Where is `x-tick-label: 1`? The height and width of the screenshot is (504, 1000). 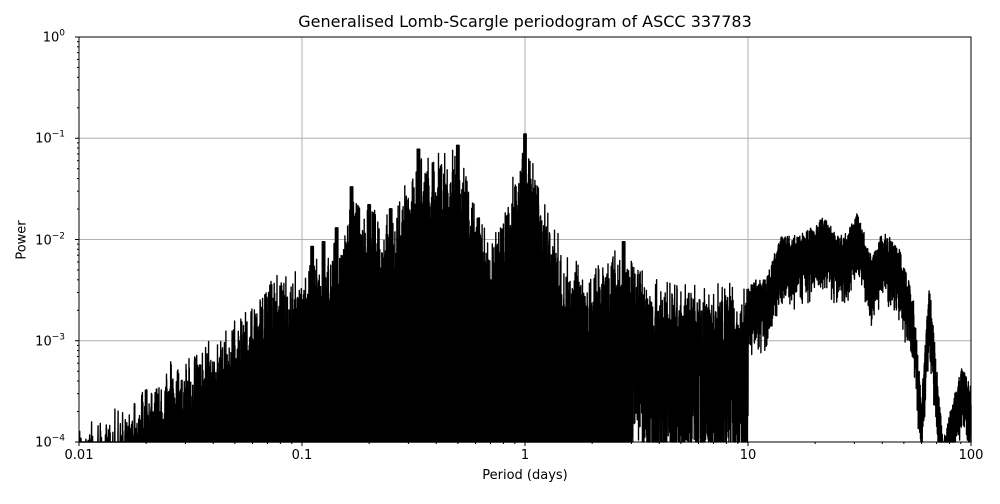 x-tick-label: 1 is located at coordinates (525, 455).